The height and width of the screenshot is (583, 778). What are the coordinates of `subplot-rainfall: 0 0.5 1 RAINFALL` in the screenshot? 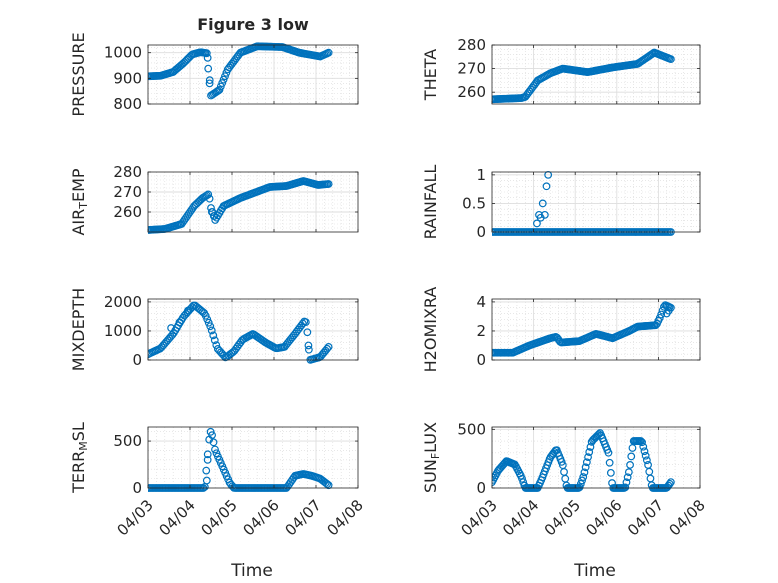 It's located at (561, 203).